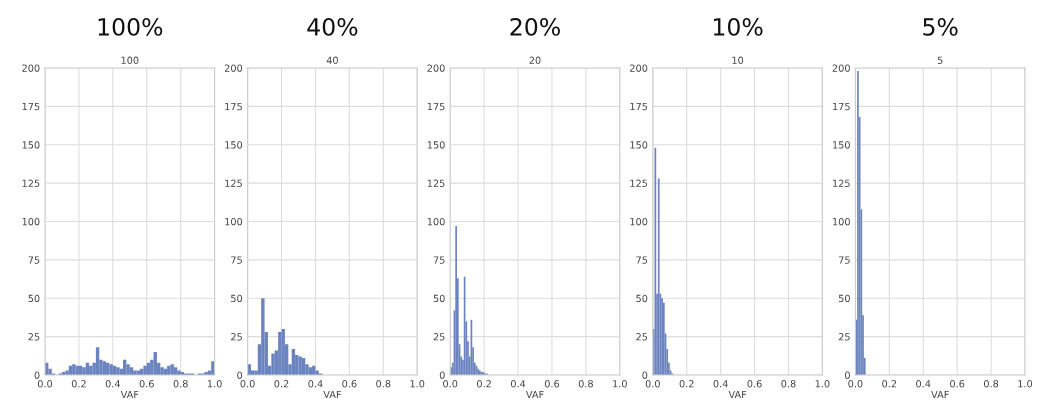 The image size is (1037, 406). What do you see at coordinates (940, 26) in the screenshot?
I see `chart-title: 5%` at bounding box center [940, 26].